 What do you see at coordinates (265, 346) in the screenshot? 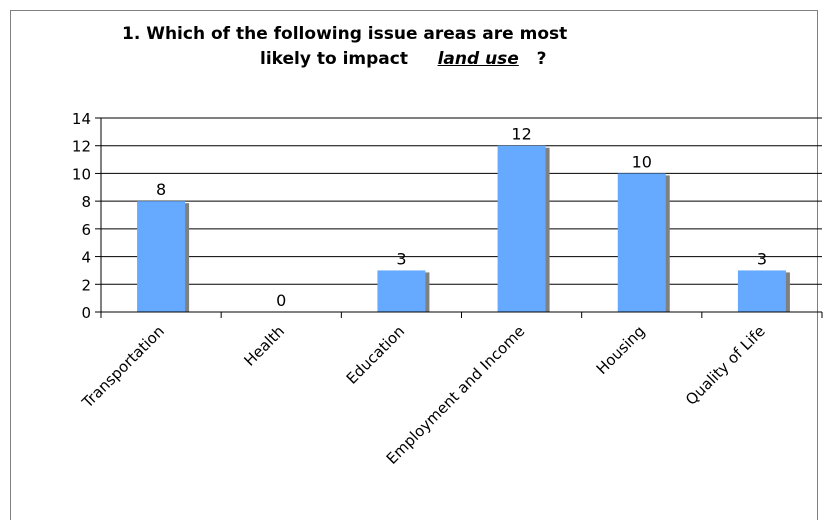
I see `x-tick-label: Health` at bounding box center [265, 346].